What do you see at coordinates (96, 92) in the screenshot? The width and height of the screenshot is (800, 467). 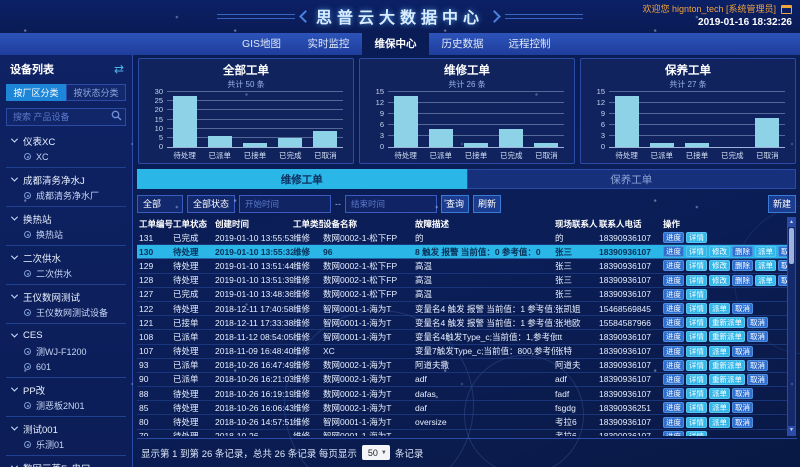 I see `sidebar-tab-2: 按状态分类` at bounding box center [96, 92].